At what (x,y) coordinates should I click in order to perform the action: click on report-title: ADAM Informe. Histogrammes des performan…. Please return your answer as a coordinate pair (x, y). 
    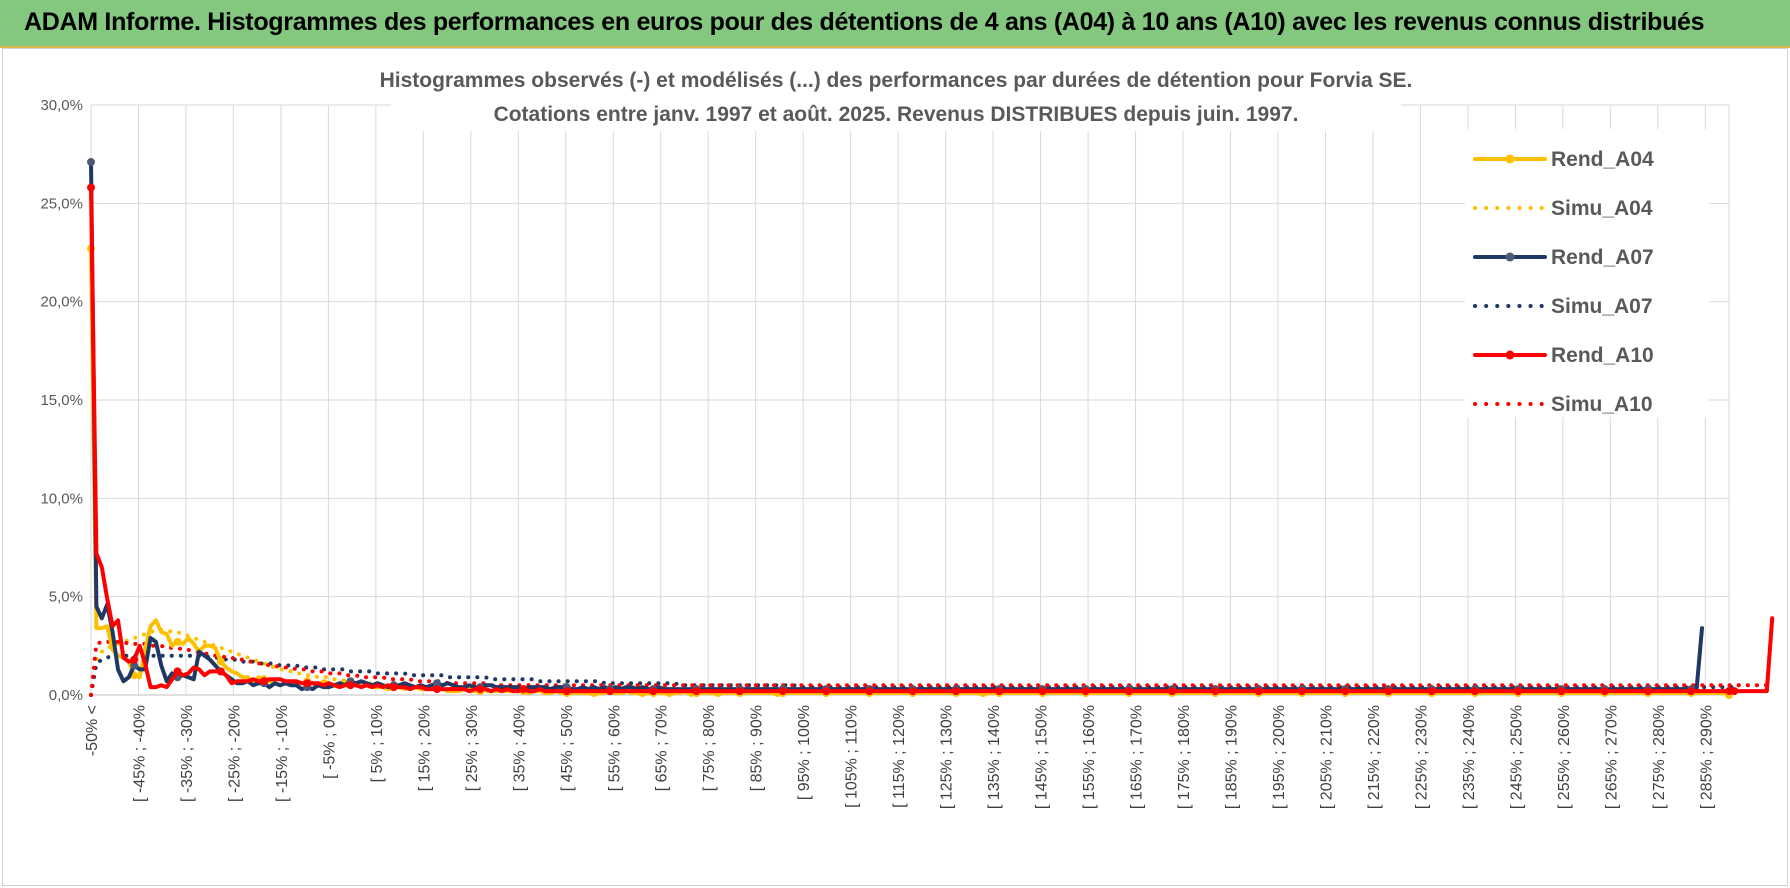
    Looking at the image, I should click on (864, 22).